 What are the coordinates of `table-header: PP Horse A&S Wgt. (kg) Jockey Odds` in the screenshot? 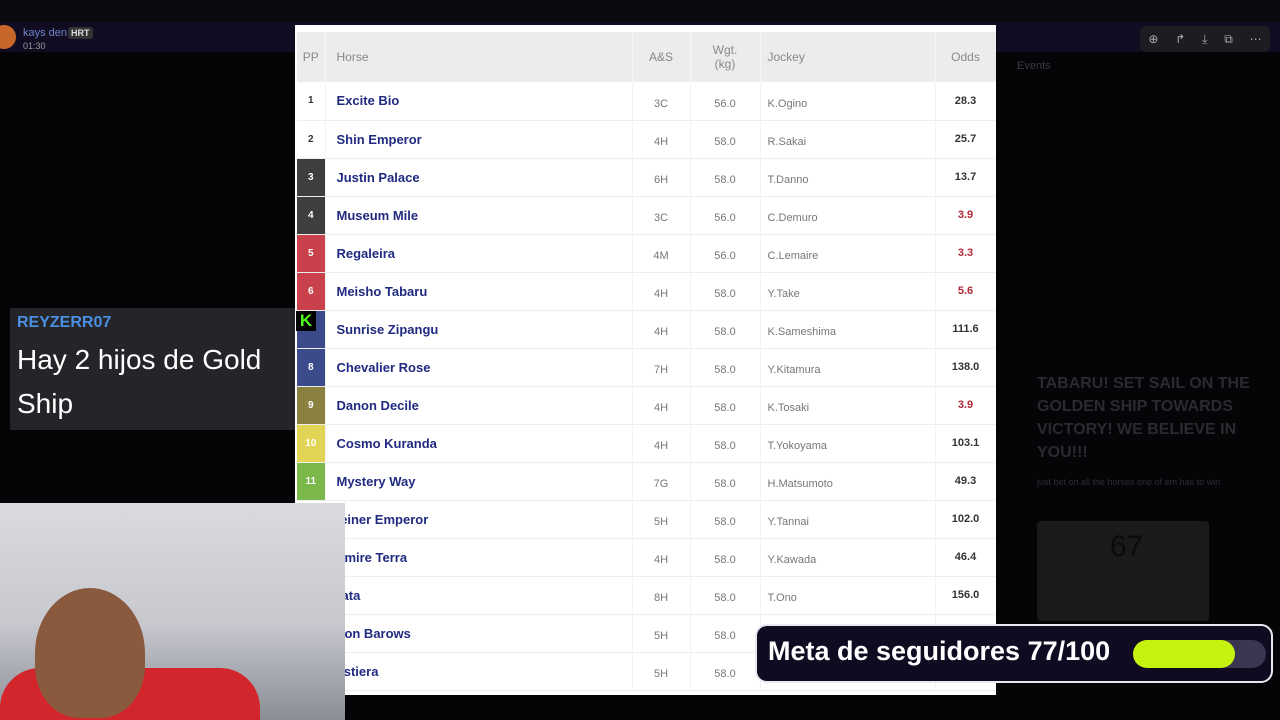 It's located at (646, 57).